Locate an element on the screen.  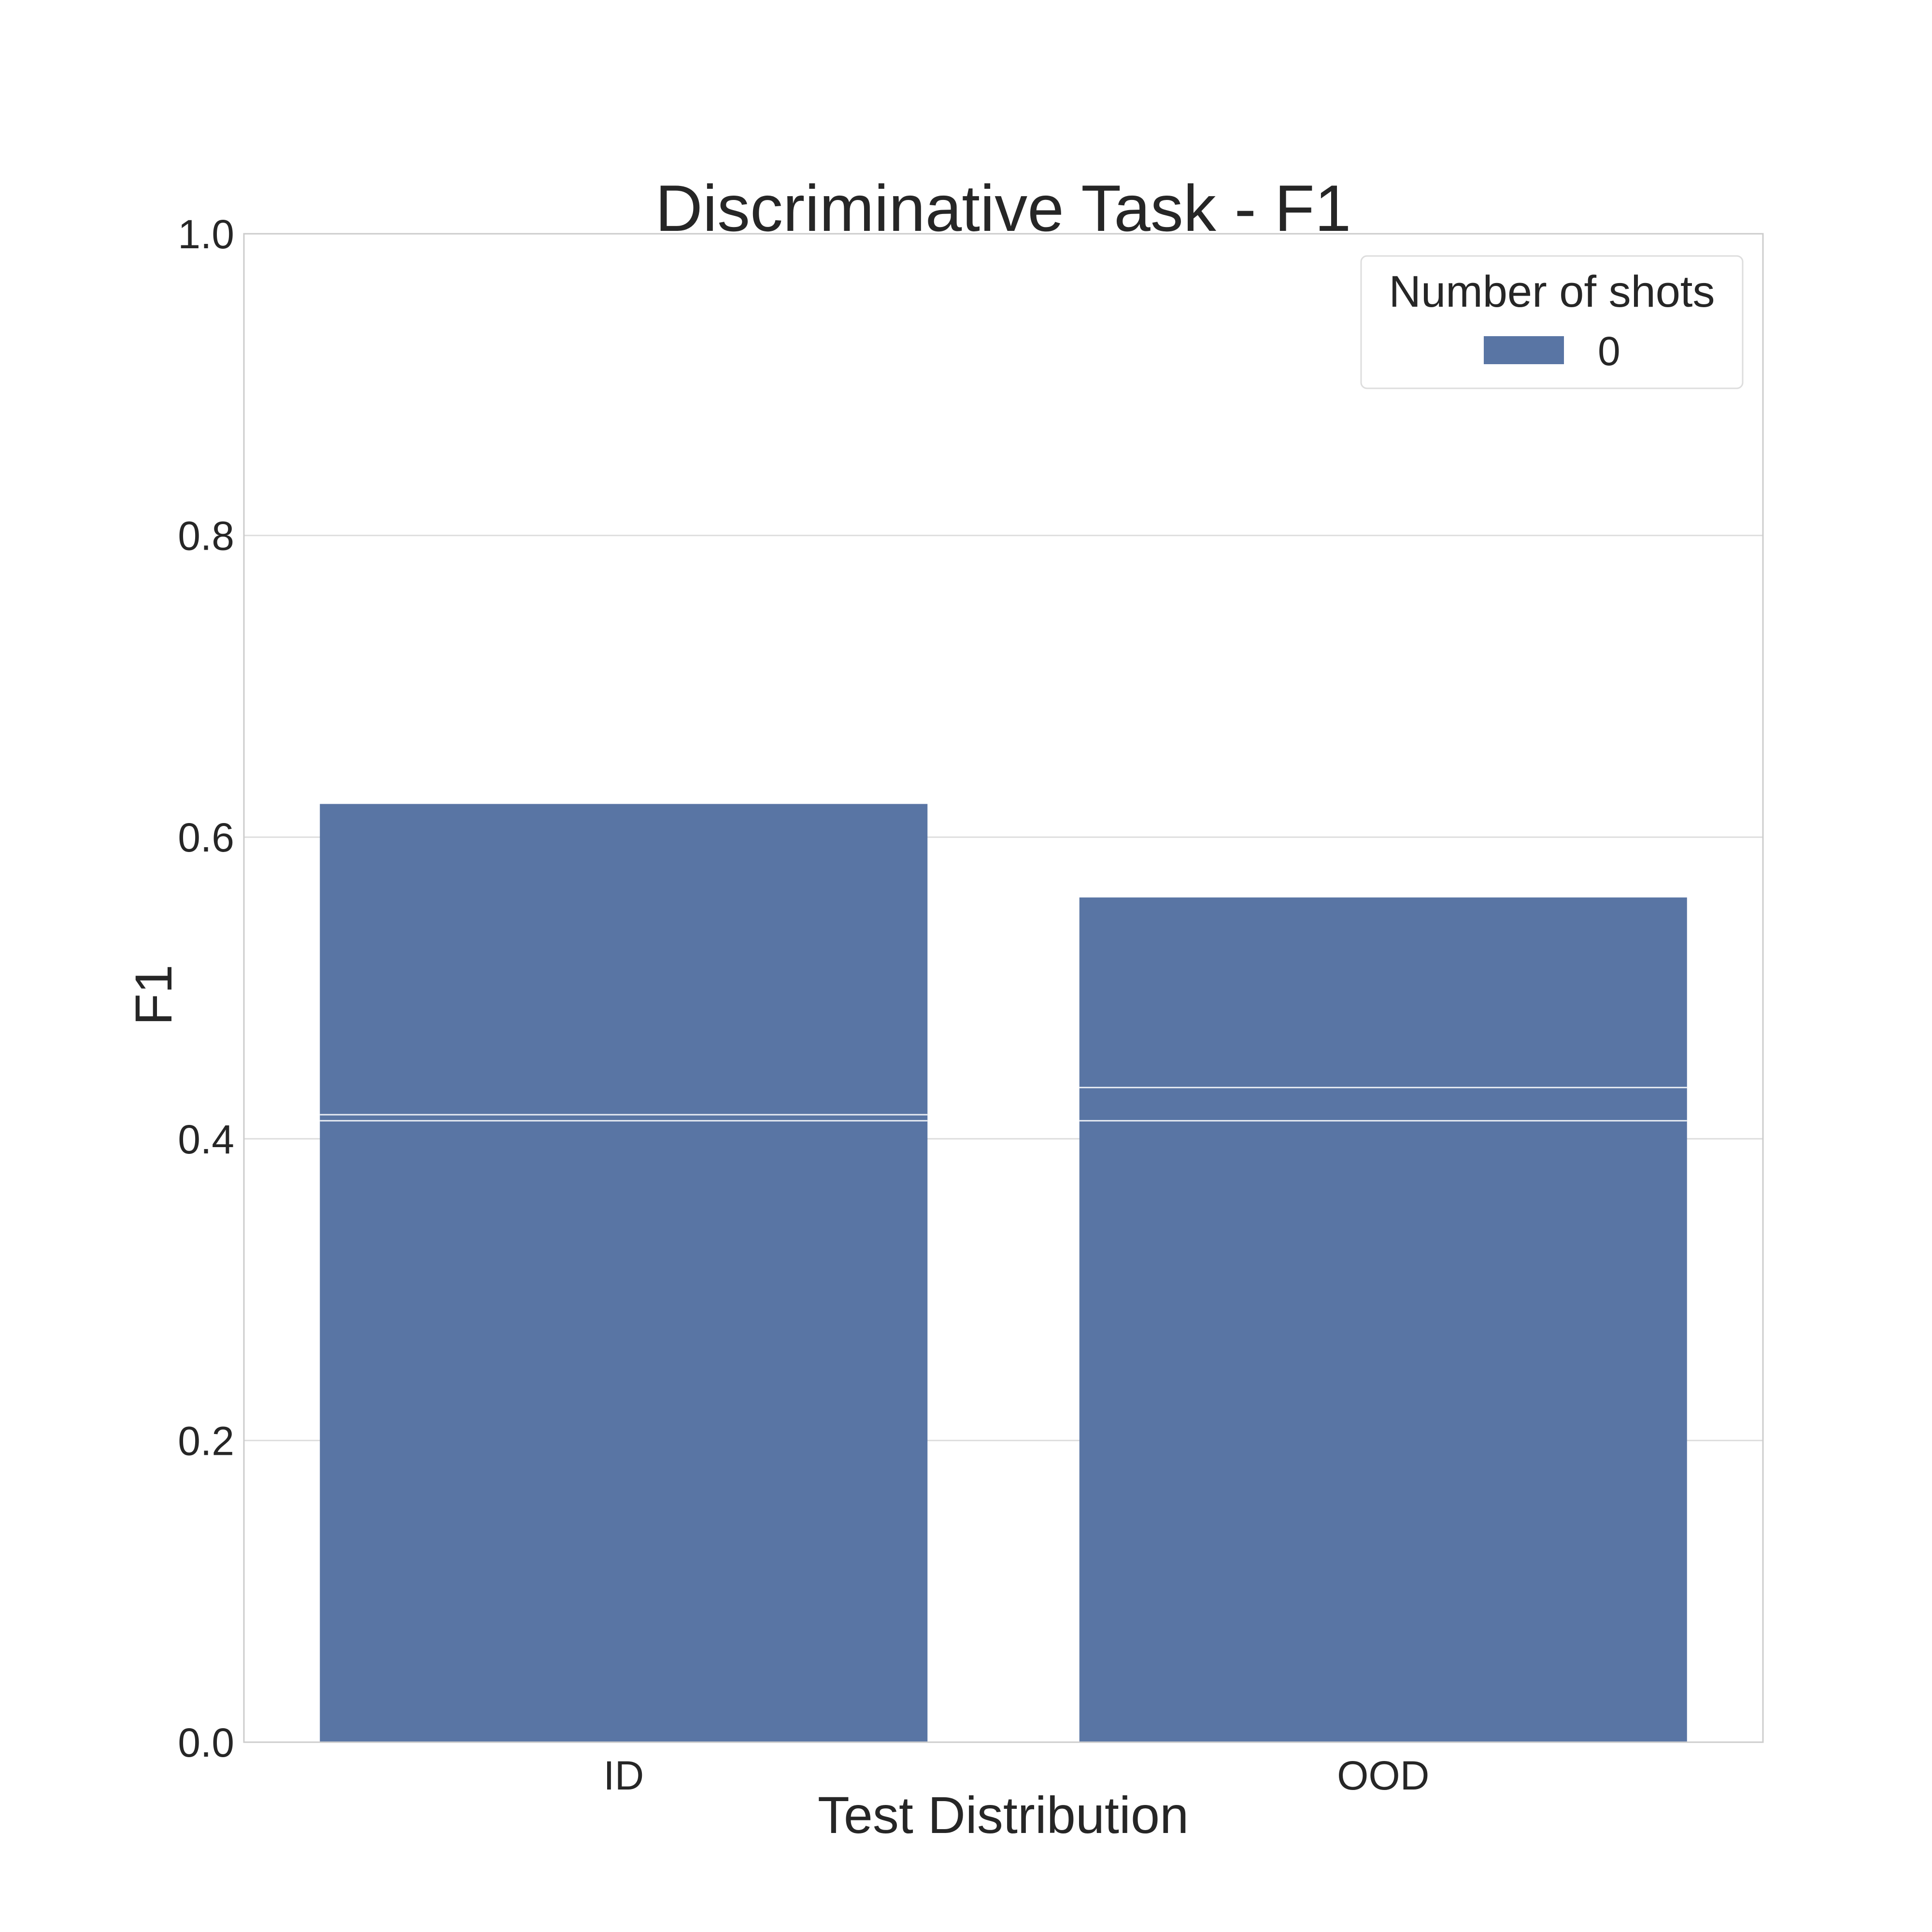
x-tick-labels: ID OOD is located at coordinates (1016, 1775).